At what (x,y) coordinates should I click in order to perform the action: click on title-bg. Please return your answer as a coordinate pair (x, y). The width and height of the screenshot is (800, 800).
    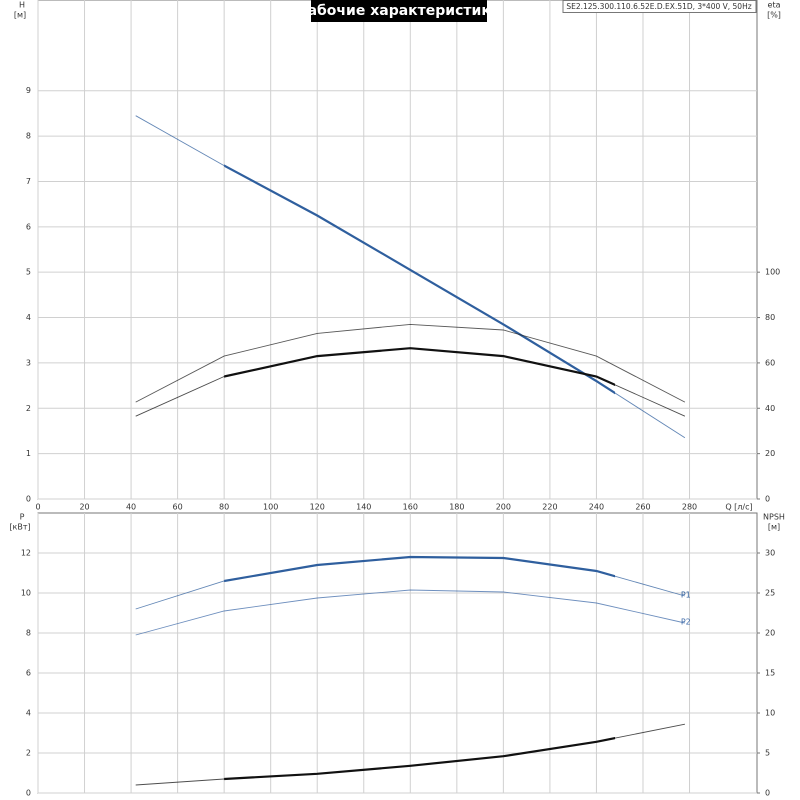
    Looking at the image, I should click on (399, 11).